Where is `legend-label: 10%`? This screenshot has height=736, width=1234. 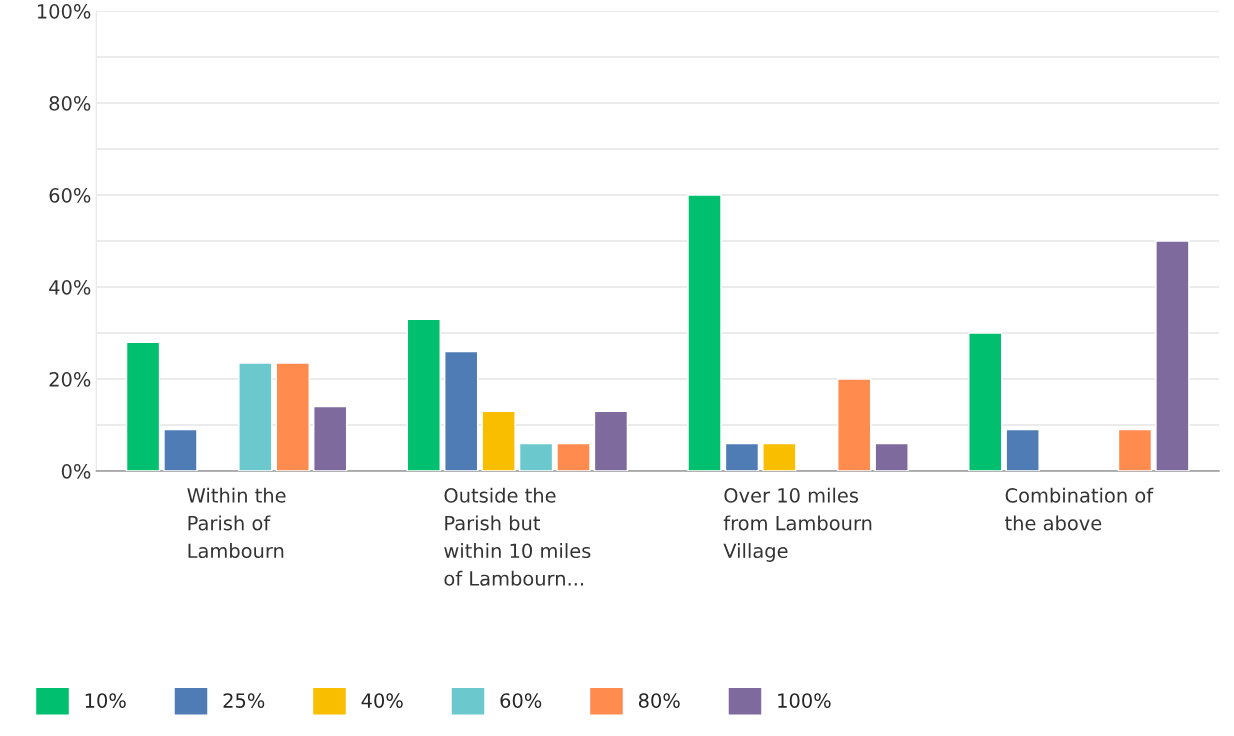 legend-label: 10% is located at coordinates (105, 700).